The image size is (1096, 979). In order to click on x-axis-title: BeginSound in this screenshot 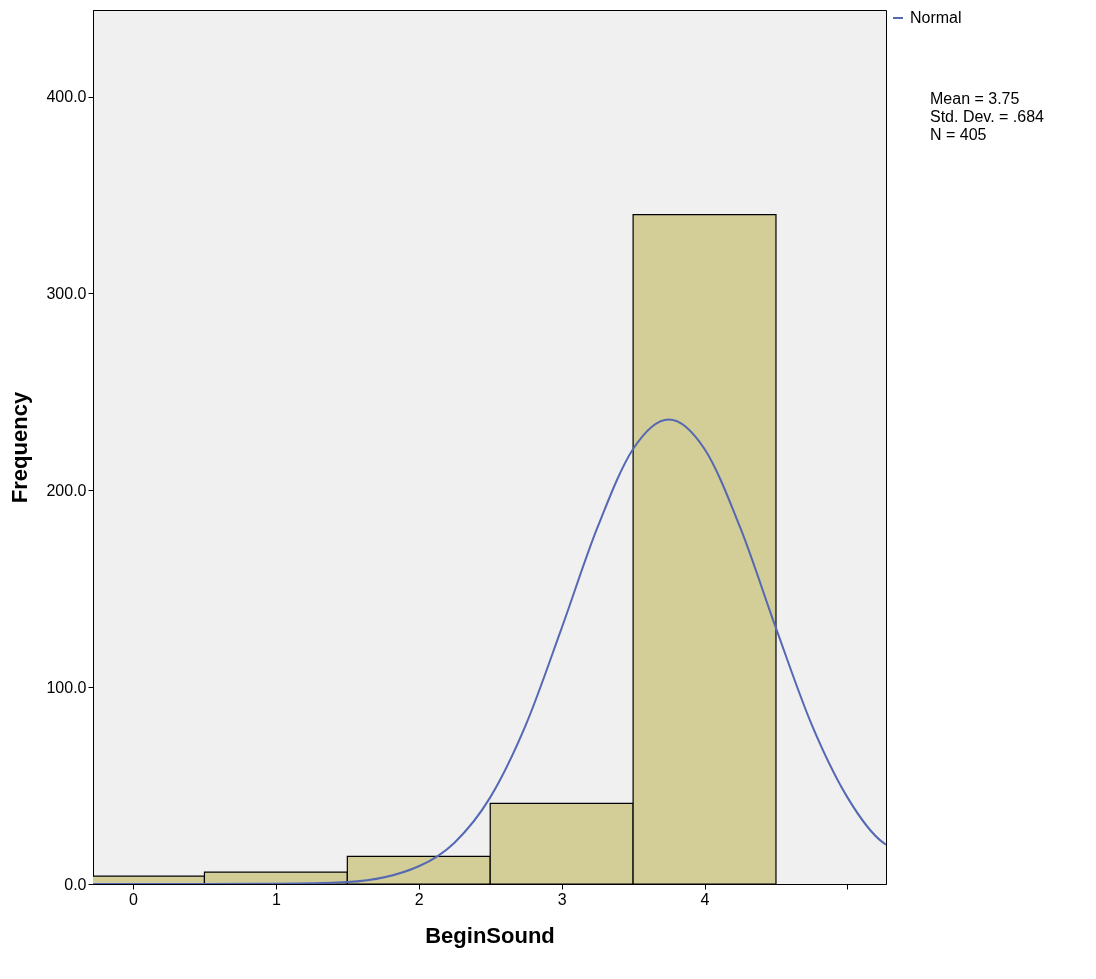, I will do `click(490, 935)`.